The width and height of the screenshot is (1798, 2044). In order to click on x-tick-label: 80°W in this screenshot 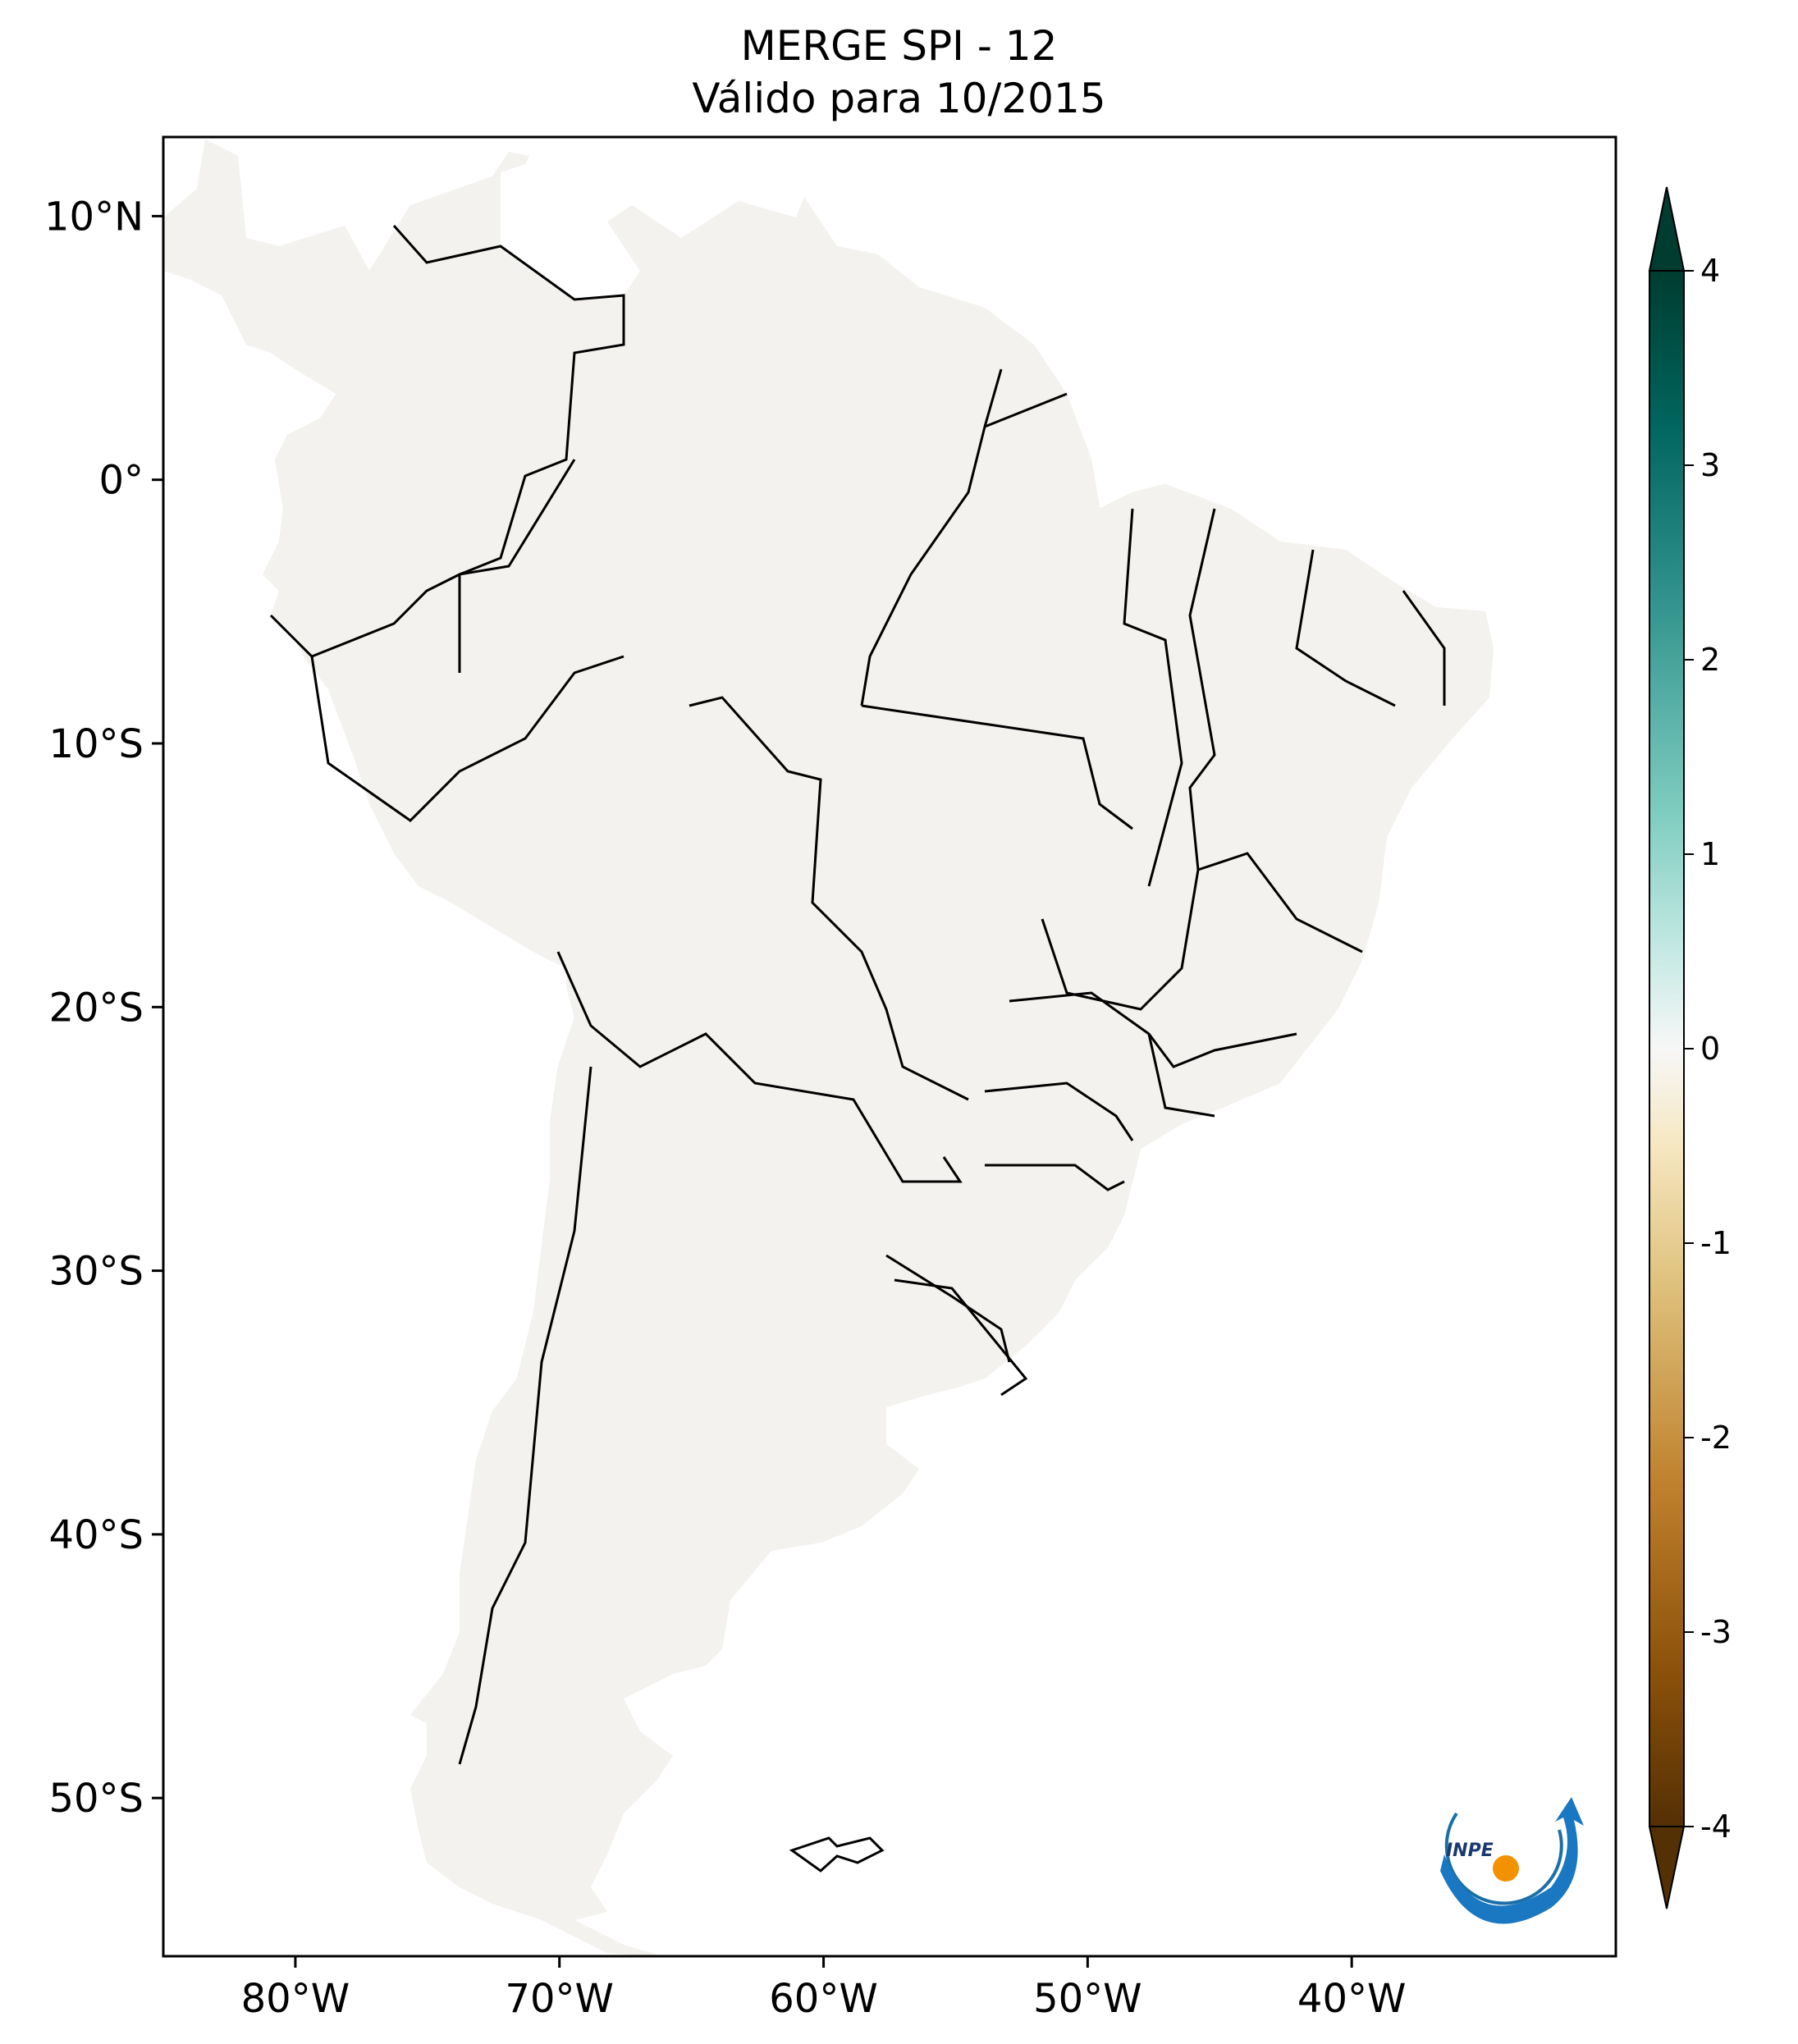, I will do `click(295, 1999)`.